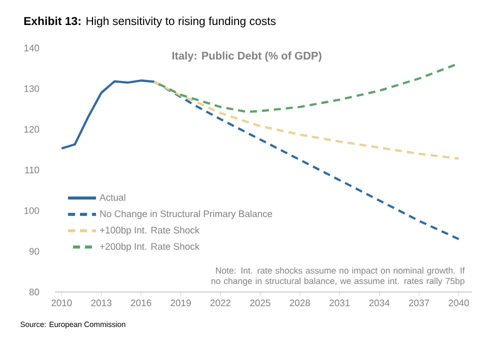 This screenshot has width=500, height=346. Describe the element at coordinates (260, 303) in the screenshot. I see `x-tick-label: 2025` at that location.